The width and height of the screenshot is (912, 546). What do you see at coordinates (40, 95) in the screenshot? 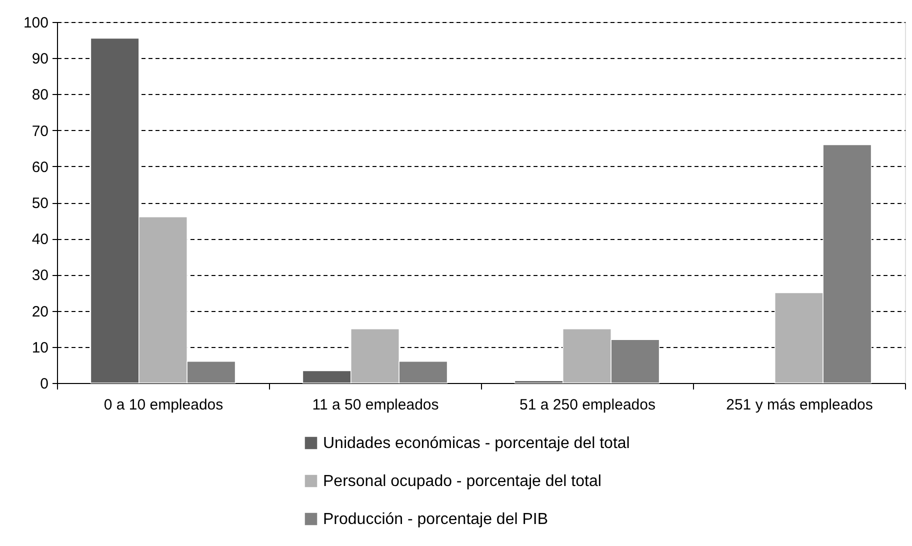
I see `y-tick-label: 80` at bounding box center [40, 95].